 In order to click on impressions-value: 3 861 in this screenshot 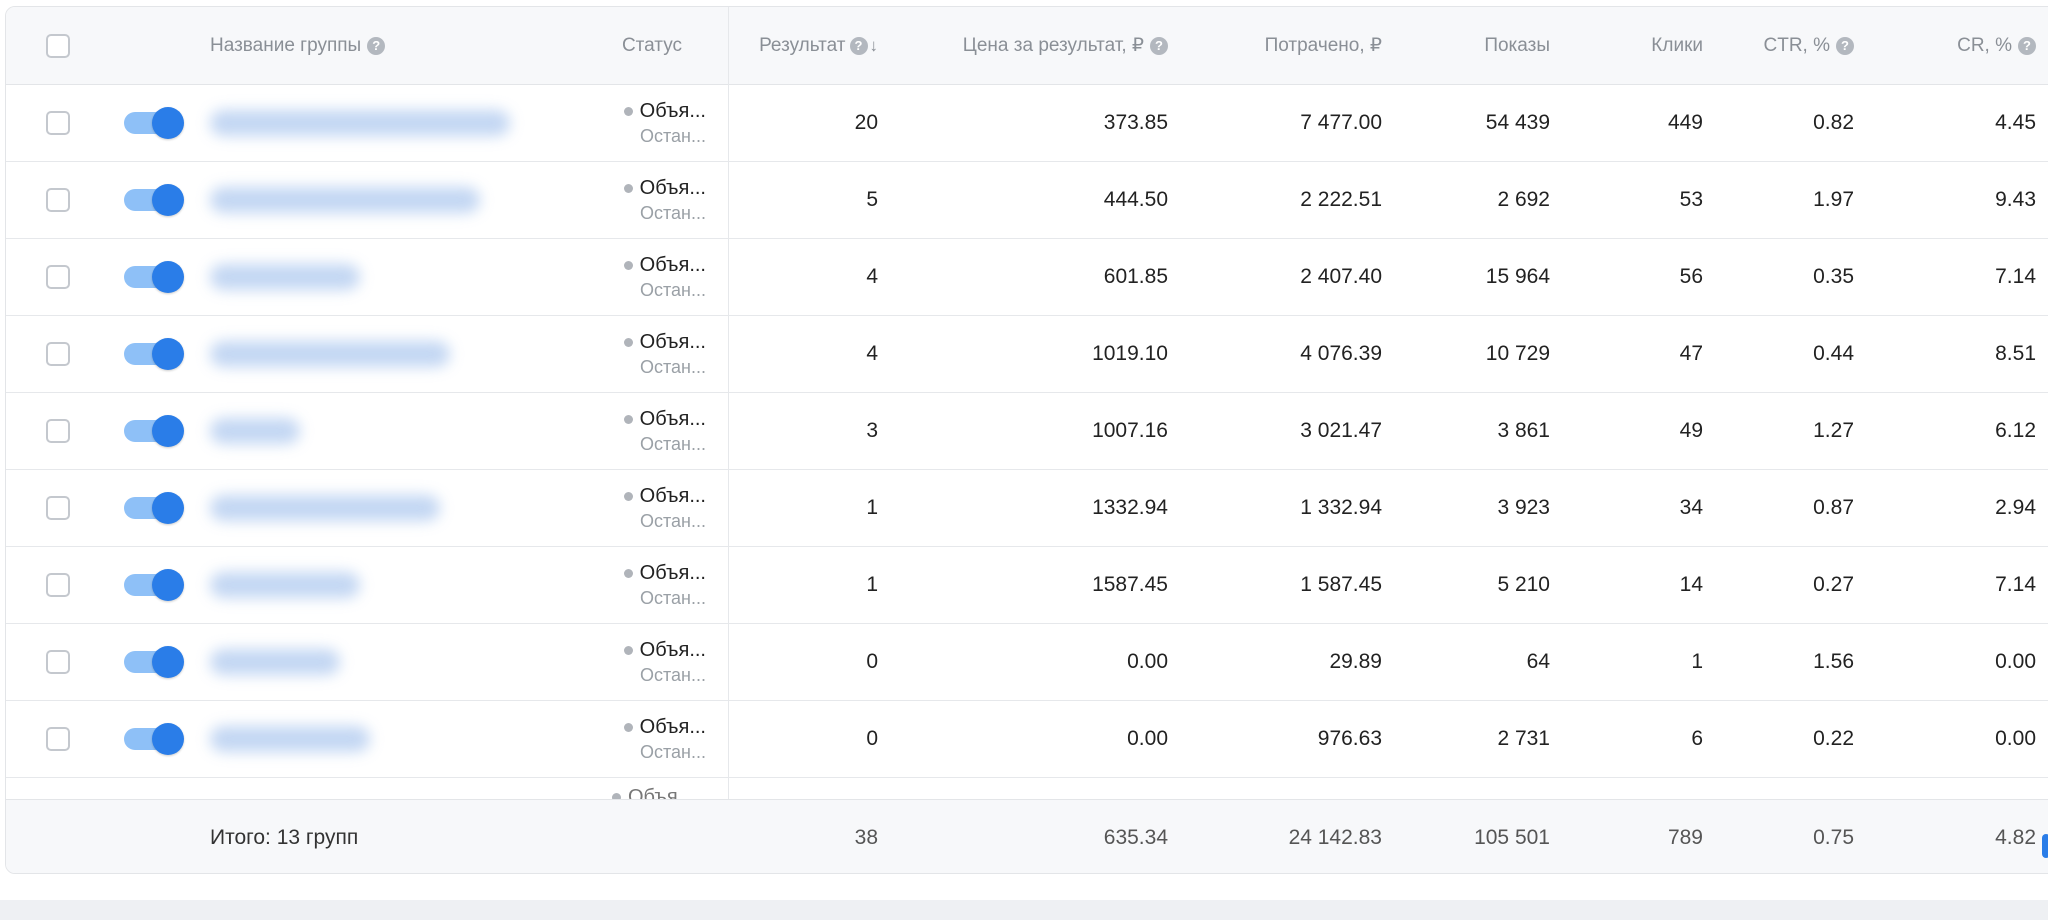, I will do `click(1523, 430)`.